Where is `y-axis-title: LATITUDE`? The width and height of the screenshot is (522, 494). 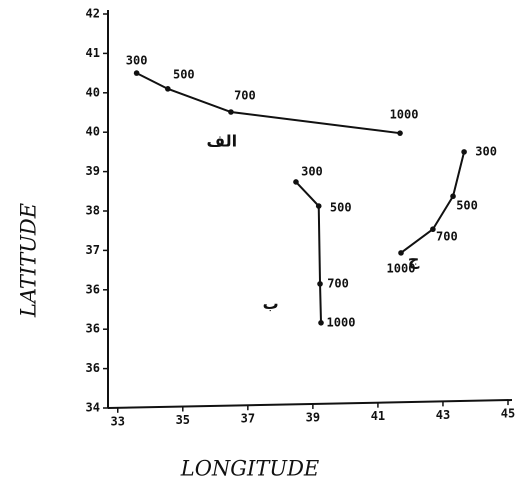 y-axis-title: LATITUDE is located at coordinates (29, 260).